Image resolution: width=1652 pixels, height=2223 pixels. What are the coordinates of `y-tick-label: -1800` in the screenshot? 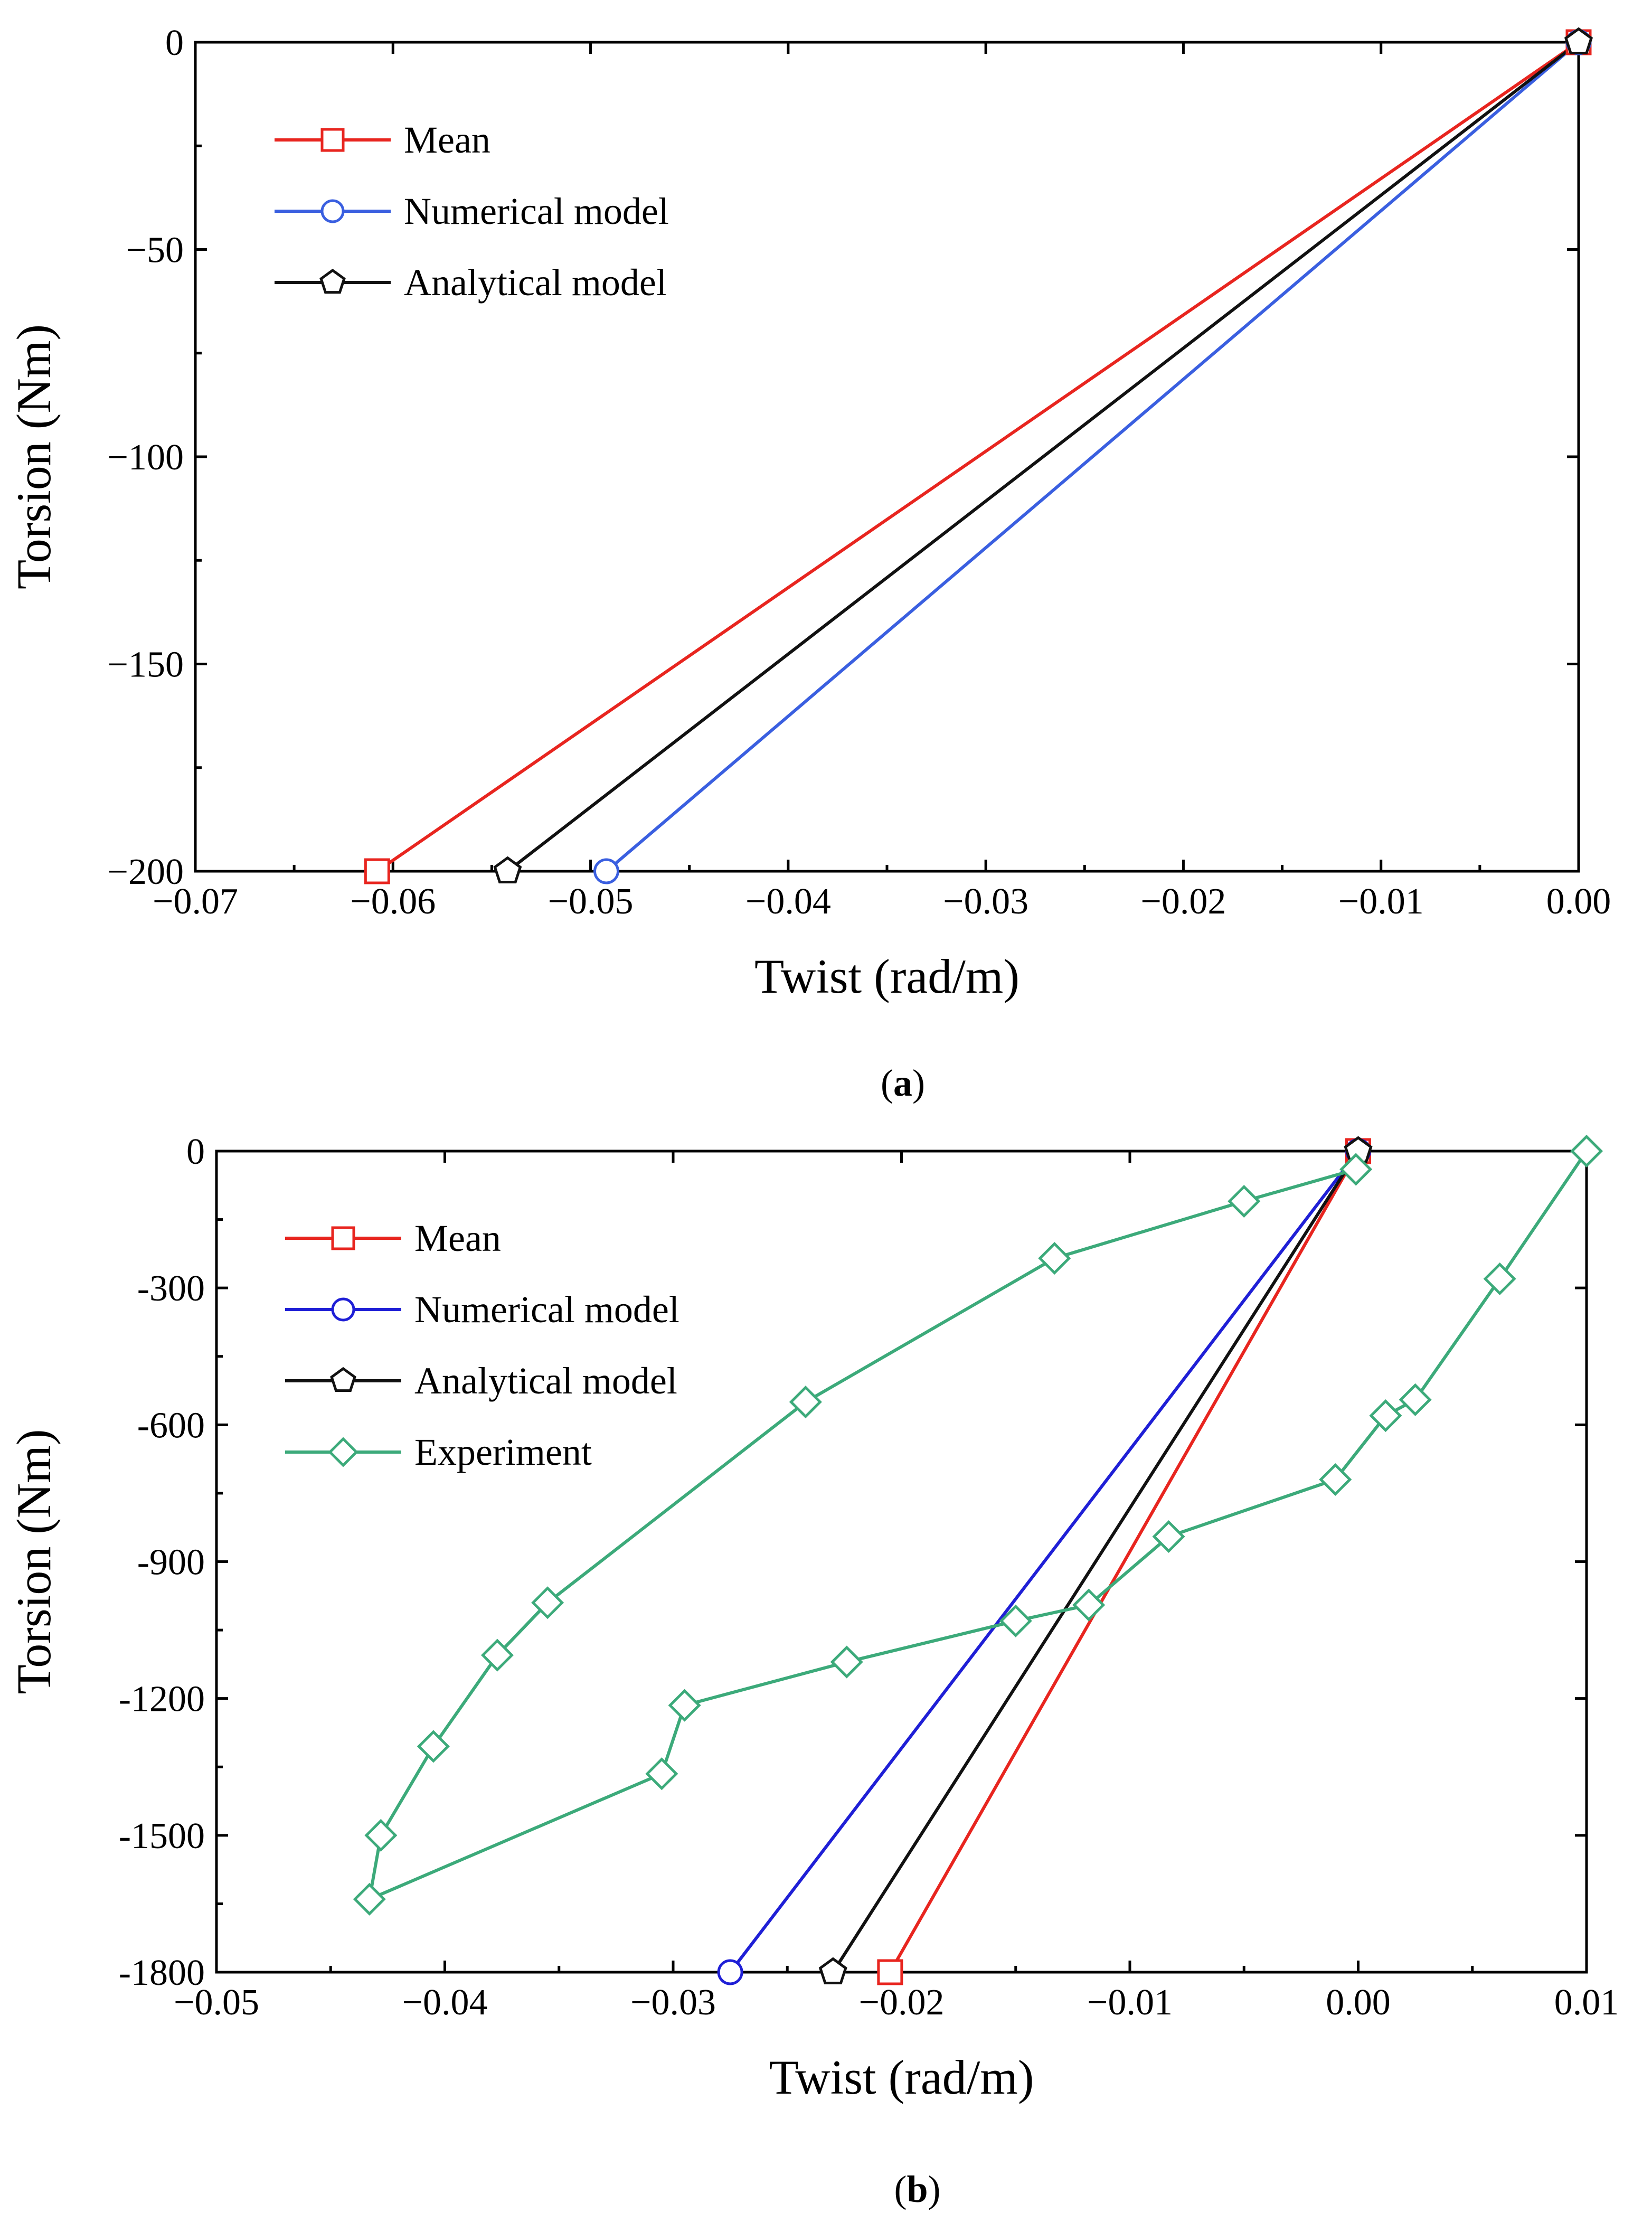 It's located at (162, 1973).